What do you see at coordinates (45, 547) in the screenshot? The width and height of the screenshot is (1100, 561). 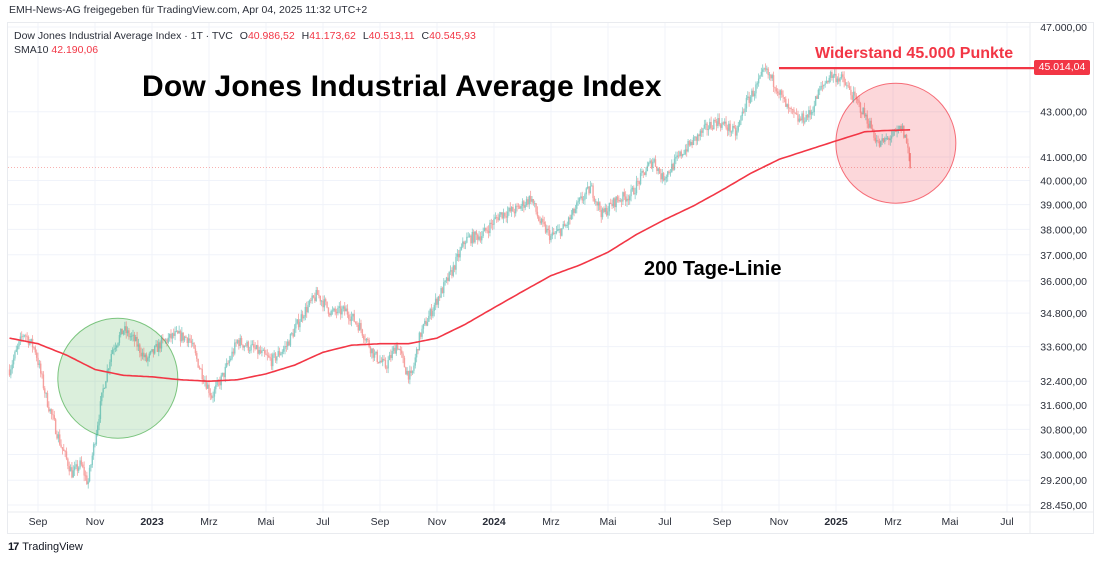 I see `tradingview-logo: 17 TradingView` at bounding box center [45, 547].